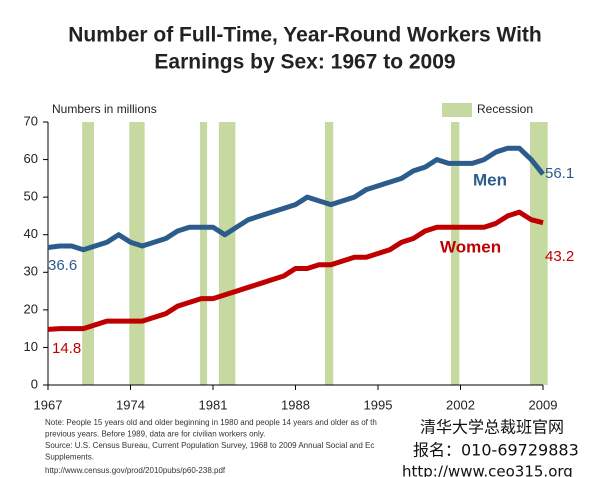  What do you see at coordinates (130, 404) in the screenshot?
I see `x-tick-label: 1974` at bounding box center [130, 404].